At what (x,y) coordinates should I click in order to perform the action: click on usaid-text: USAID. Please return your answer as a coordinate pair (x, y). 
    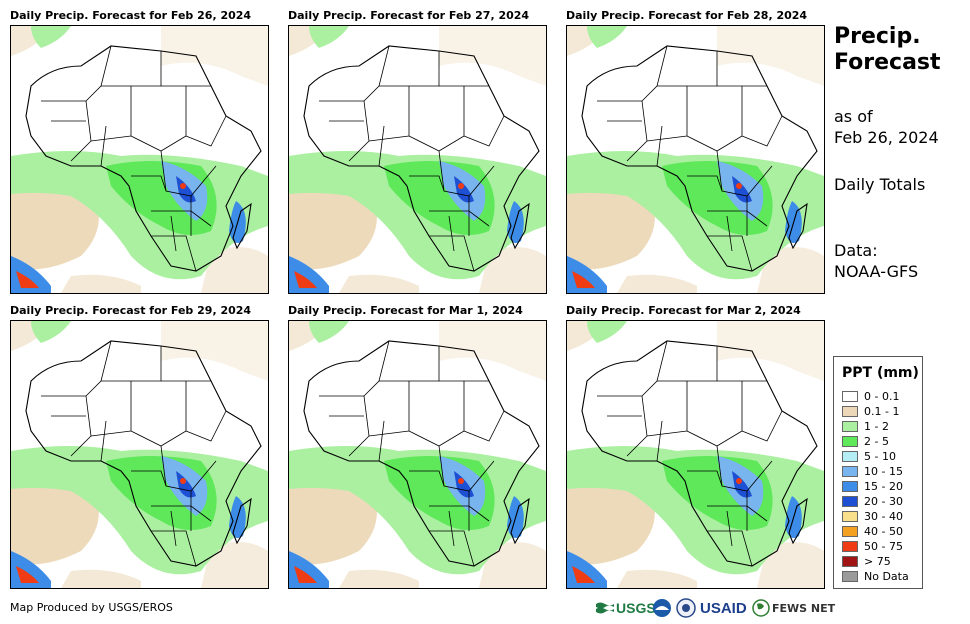
    Looking at the image, I should click on (723, 608).